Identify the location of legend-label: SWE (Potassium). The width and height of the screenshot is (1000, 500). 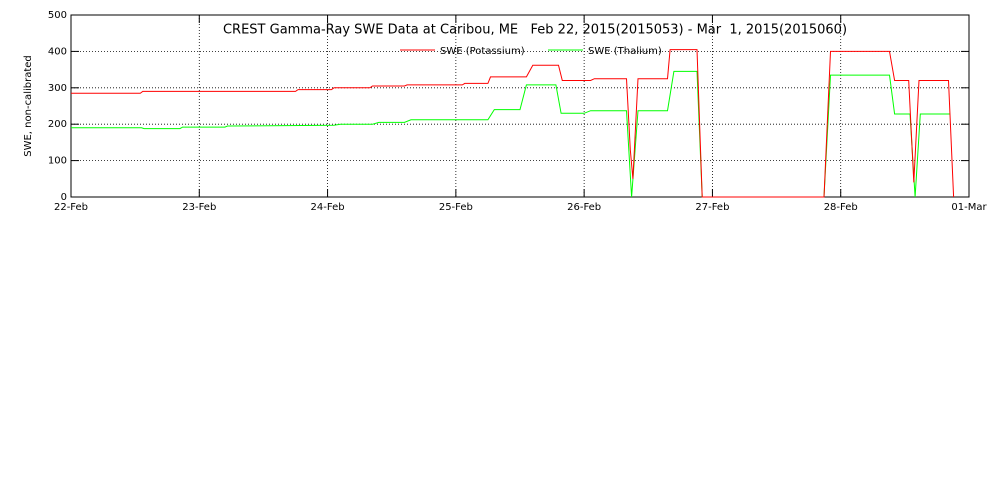
(482, 51).